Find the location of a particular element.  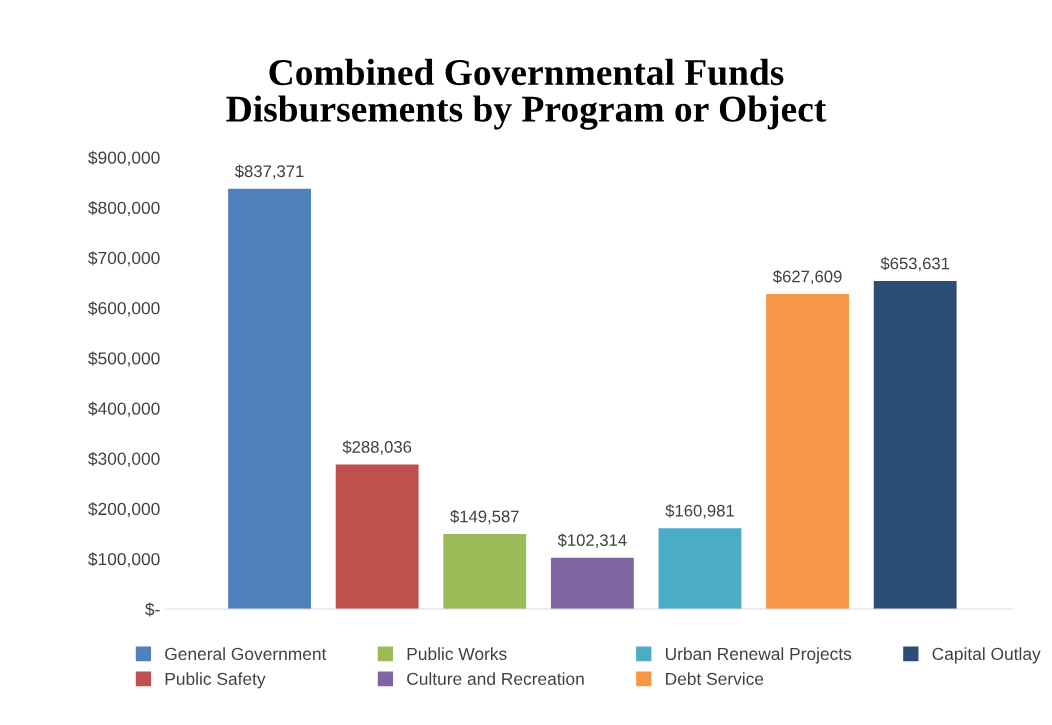

legend-label: Urban Renewal Projects is located at coordinates (758, 655).